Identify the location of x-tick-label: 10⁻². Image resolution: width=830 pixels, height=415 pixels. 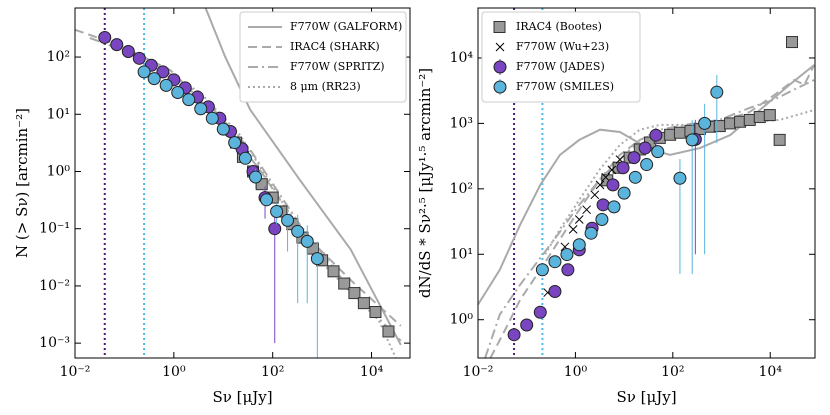
(75, 372).